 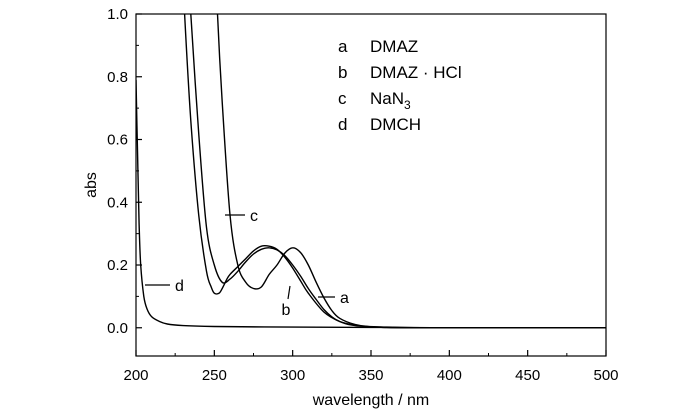 What do you see at coordinates (400, 85) in the screenshot?
I see `legend: a DMAZ b DMAZ · HCl c NaN3 d DMCH` at bounding box center [400, 85].